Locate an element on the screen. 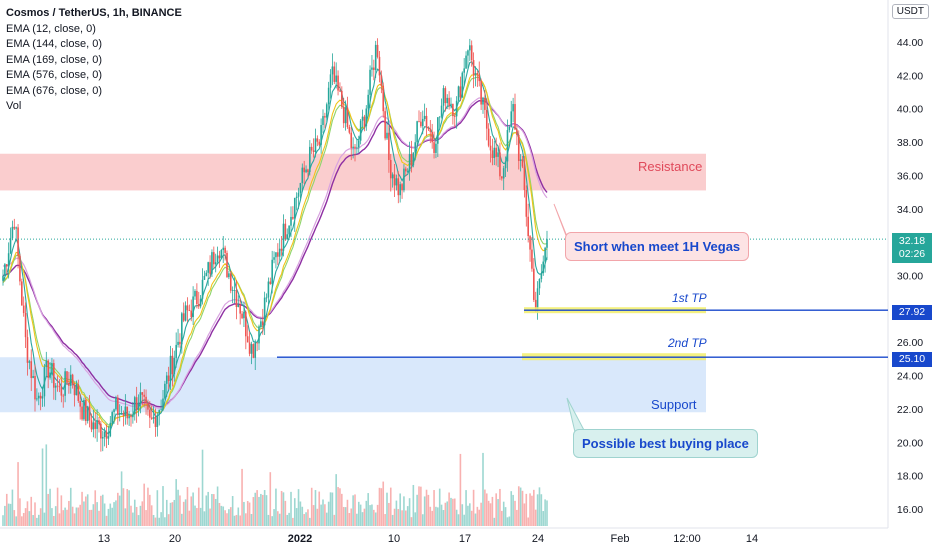 The image size is (932, 550). currency-button: USDT is located at coordinates (910, 11).